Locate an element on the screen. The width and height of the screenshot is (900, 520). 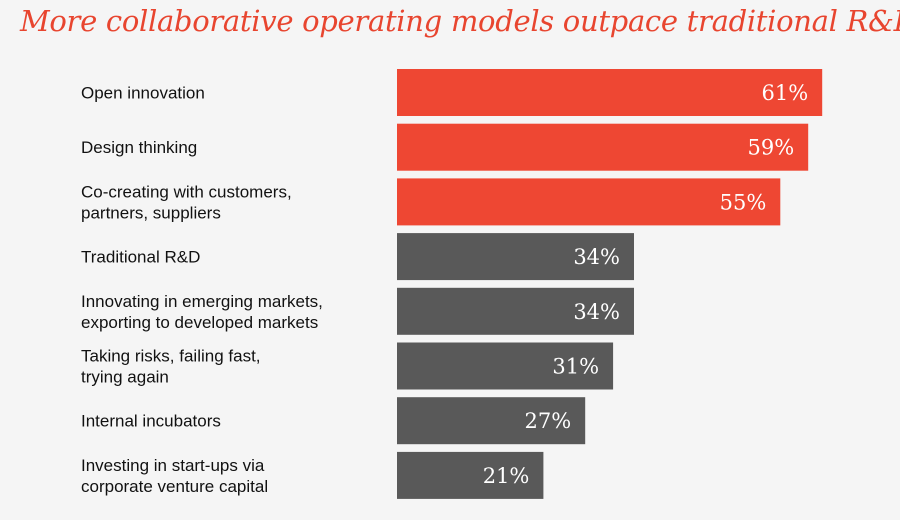
value-label: 61% is located at coordinates (785, 93).